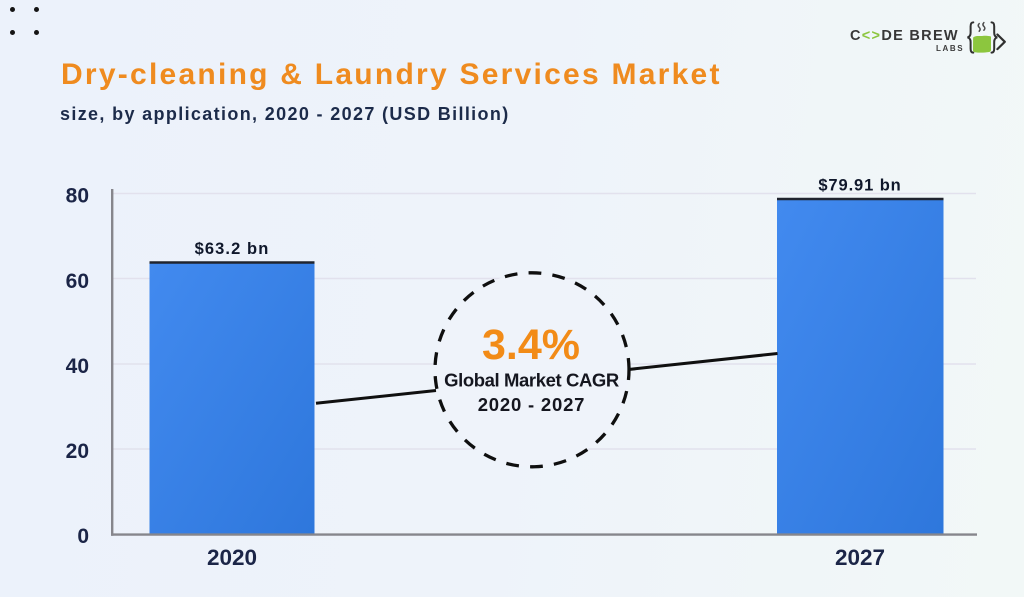 The height and width of the screenshot is (597, 1024). I want to click on svg-text: $79.91 bn, so click(859, 186).